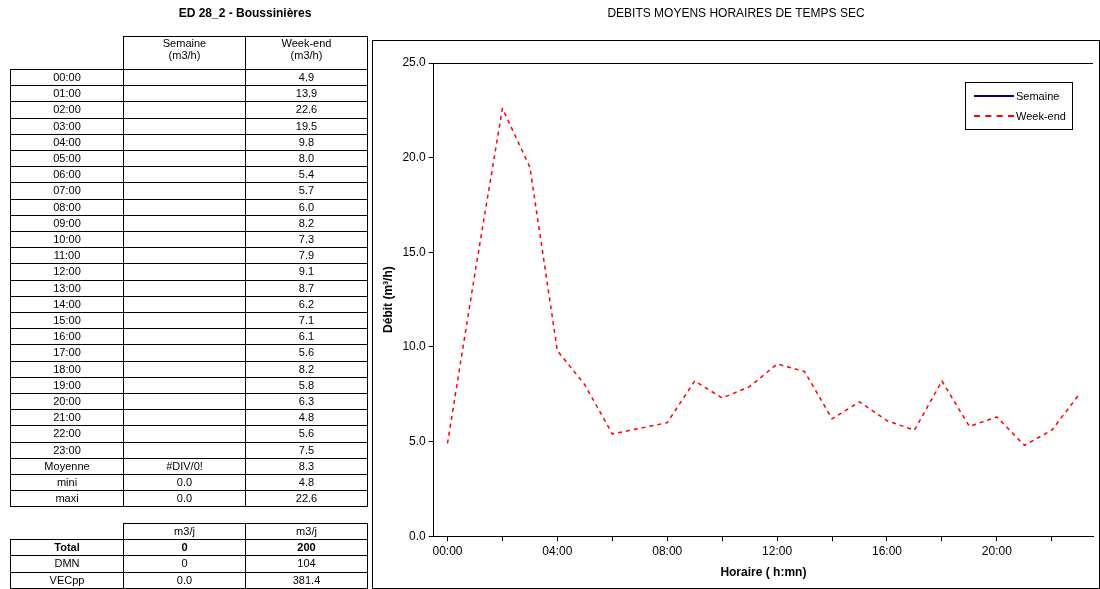 Image resolution: width=1100 pixels, height=589 pixels. Describe the element at coordinates (306, 43) in the screenshot. I see `text: Week-end` at that location.